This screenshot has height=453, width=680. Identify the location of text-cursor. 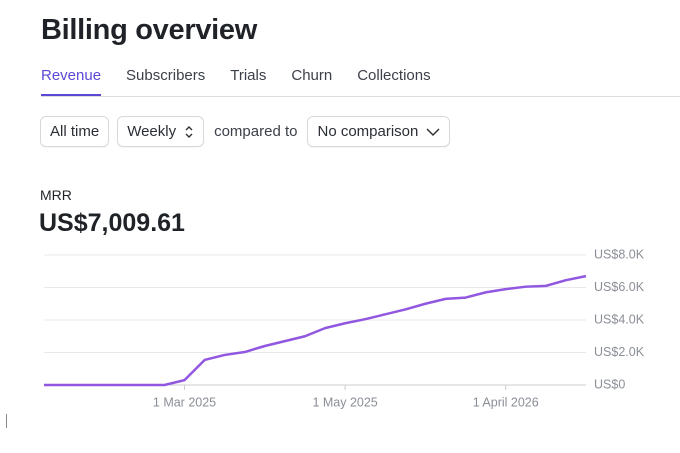
(6, 421).